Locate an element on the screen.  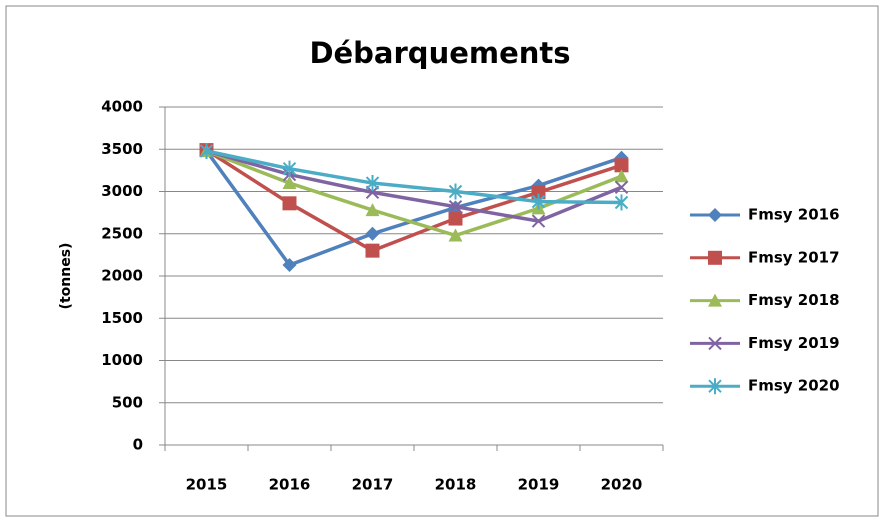
y-tick-label: 1000 is located at coordinates (122, 360).